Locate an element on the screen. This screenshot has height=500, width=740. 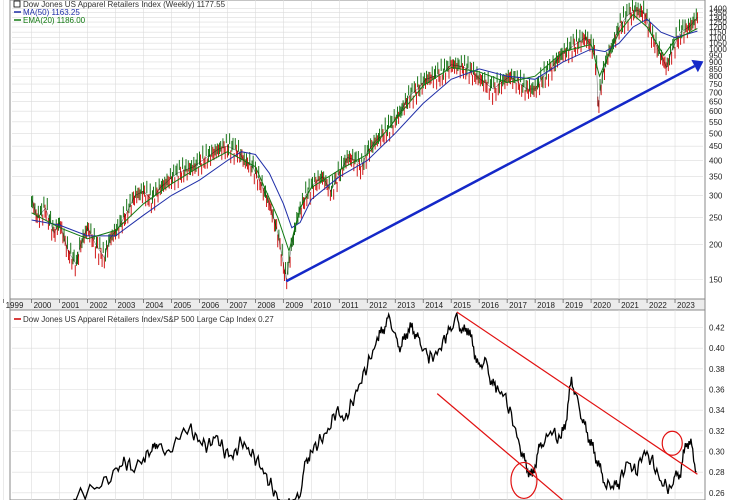
x-tick-label: 2009 is located at coordinates (294, 305).